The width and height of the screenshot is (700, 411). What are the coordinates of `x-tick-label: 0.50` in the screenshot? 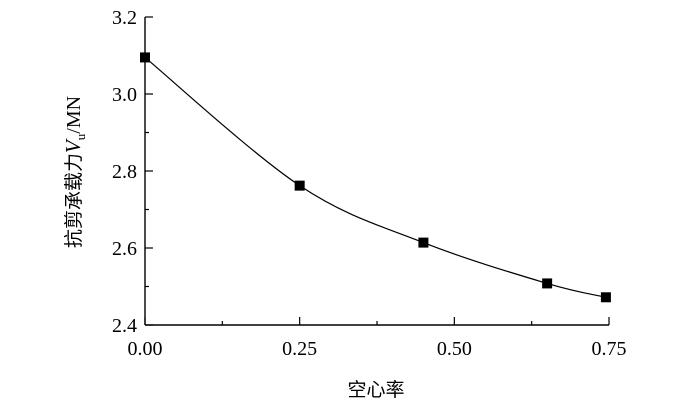 It's located at (454, 349).